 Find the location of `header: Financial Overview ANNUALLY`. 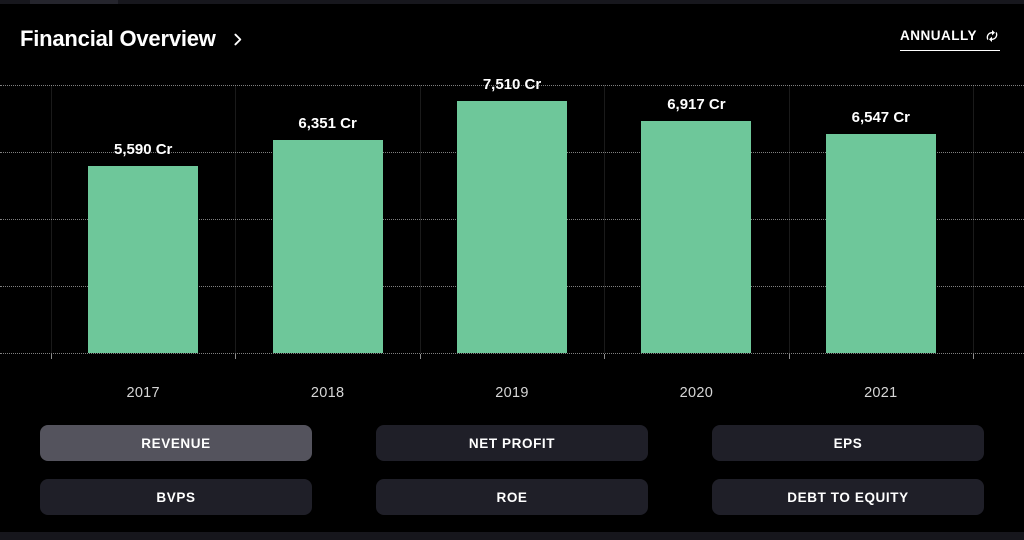

header: Financial Overview ANNUALLY is located at coordinates (510, 39).